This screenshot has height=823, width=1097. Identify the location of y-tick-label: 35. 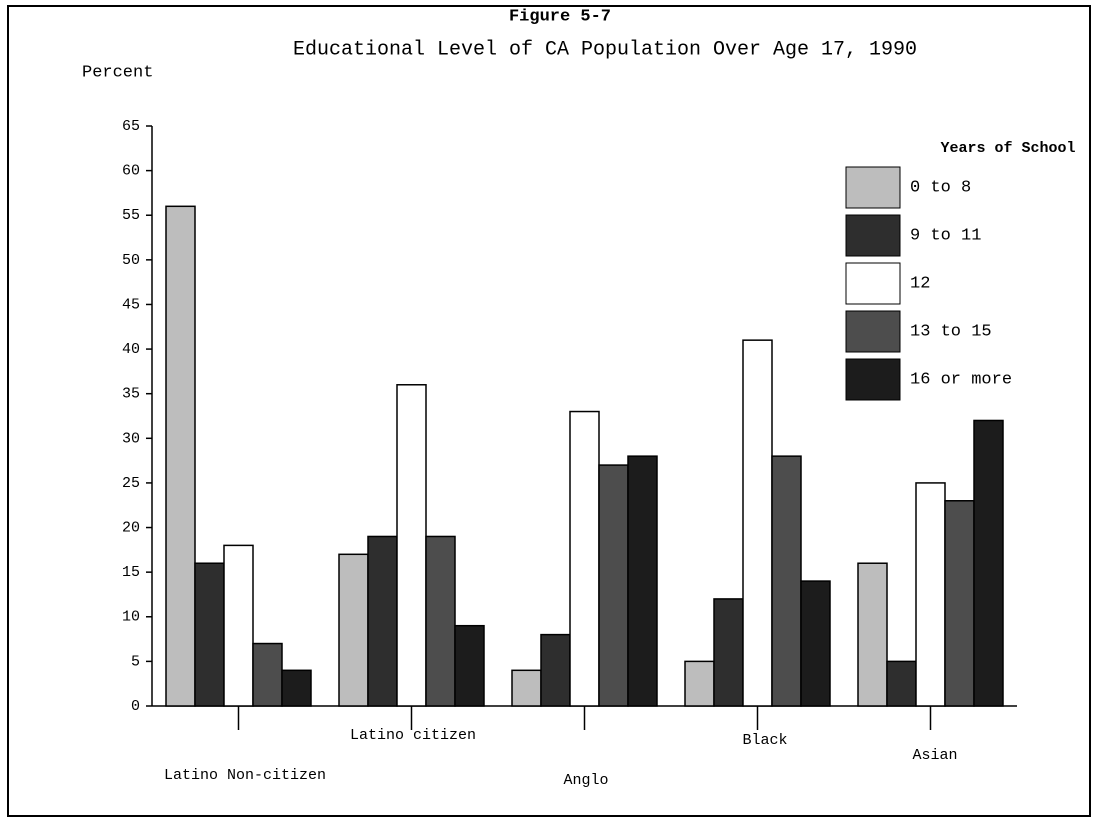
(131, 394).